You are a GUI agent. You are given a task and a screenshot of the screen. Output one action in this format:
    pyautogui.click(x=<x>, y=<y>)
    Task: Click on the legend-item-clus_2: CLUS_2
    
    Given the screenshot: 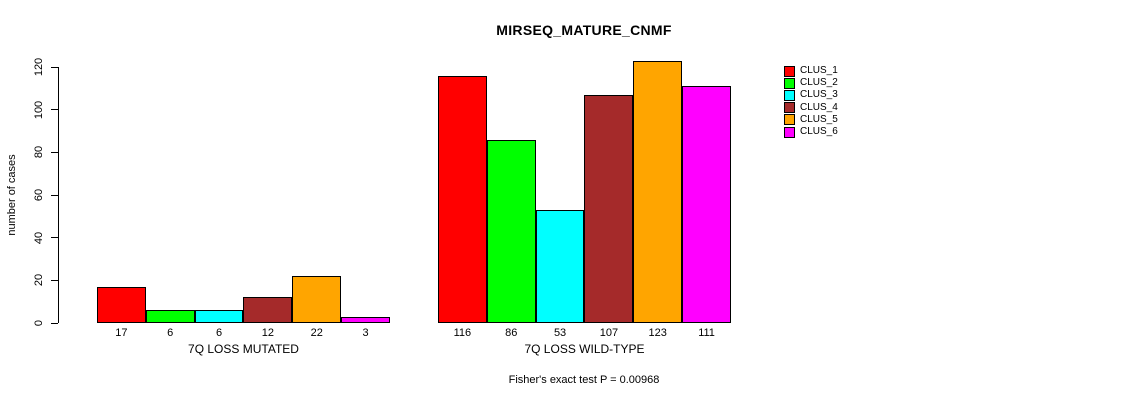 What is the action you would take?
    pyautogui.click(x=811, y=83)
    